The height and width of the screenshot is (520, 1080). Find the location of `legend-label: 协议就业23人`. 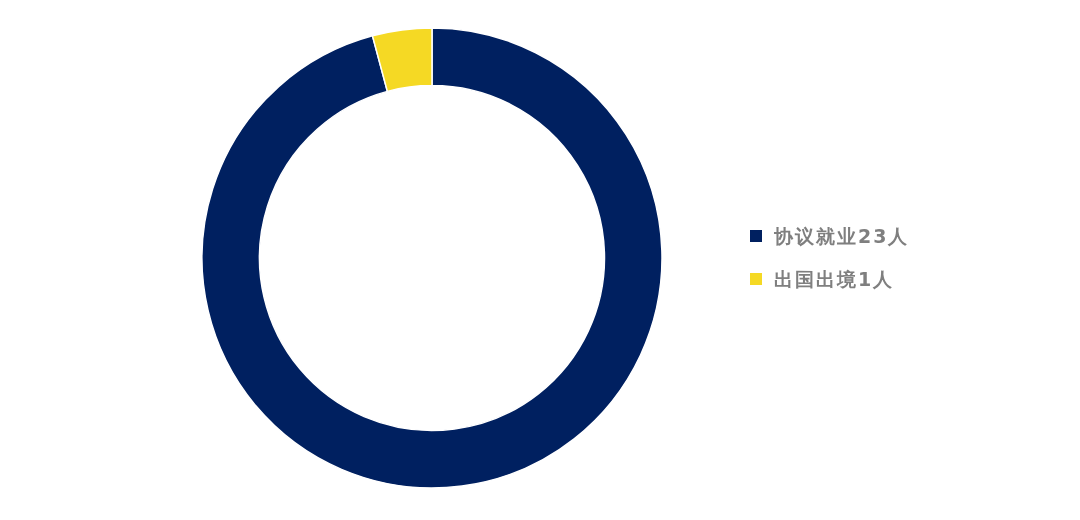

legend-label: 协议就业23人 is located at coordinates (841, 236).